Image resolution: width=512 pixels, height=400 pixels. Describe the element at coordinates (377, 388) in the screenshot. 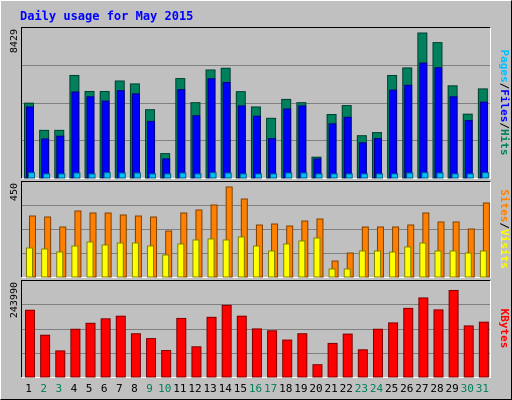

I see `day-tick-label: 24` at that location.